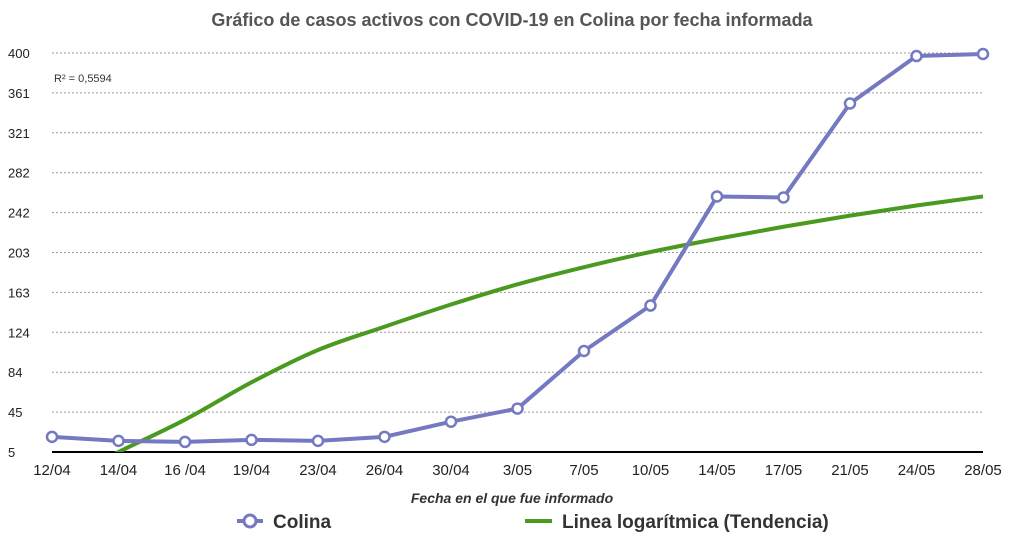 The width and height of the screenshot is (1024, 555). What do you see at coordinates (15, 412) in the screenshot?
I see `y-tick-label: 45` at bounding box center [15, 412].